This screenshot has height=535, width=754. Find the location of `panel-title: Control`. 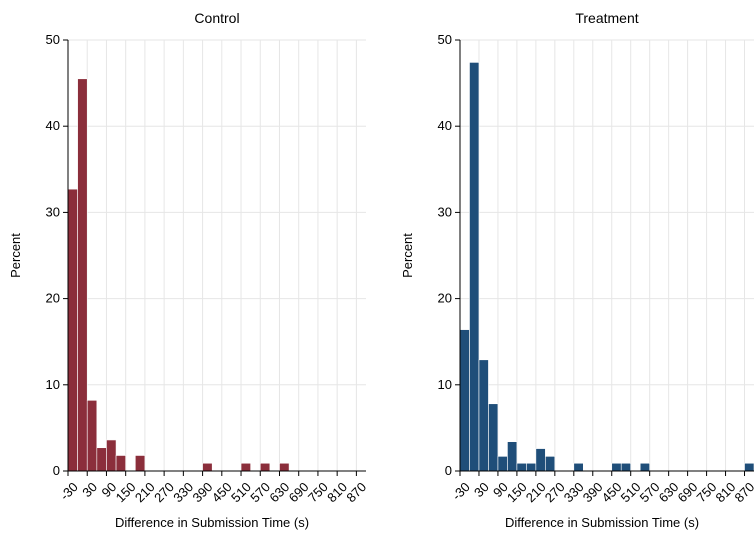

panel-title: Control is located at coordinates (216, 18).